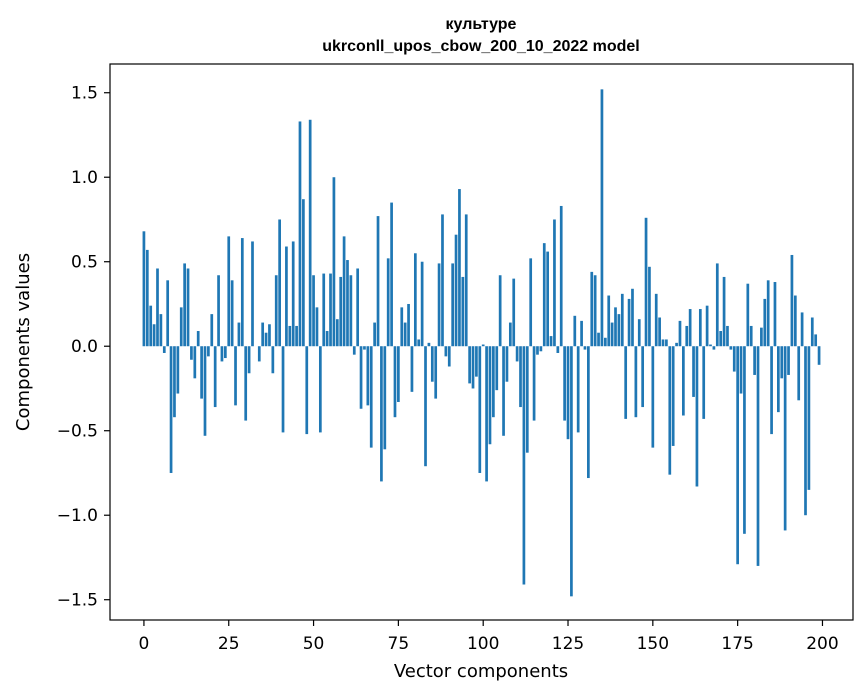  What do you see at coordinates (822, 644) in the screenshot?
I see `x-tick-label: 200` at bounding box center [822, 644].